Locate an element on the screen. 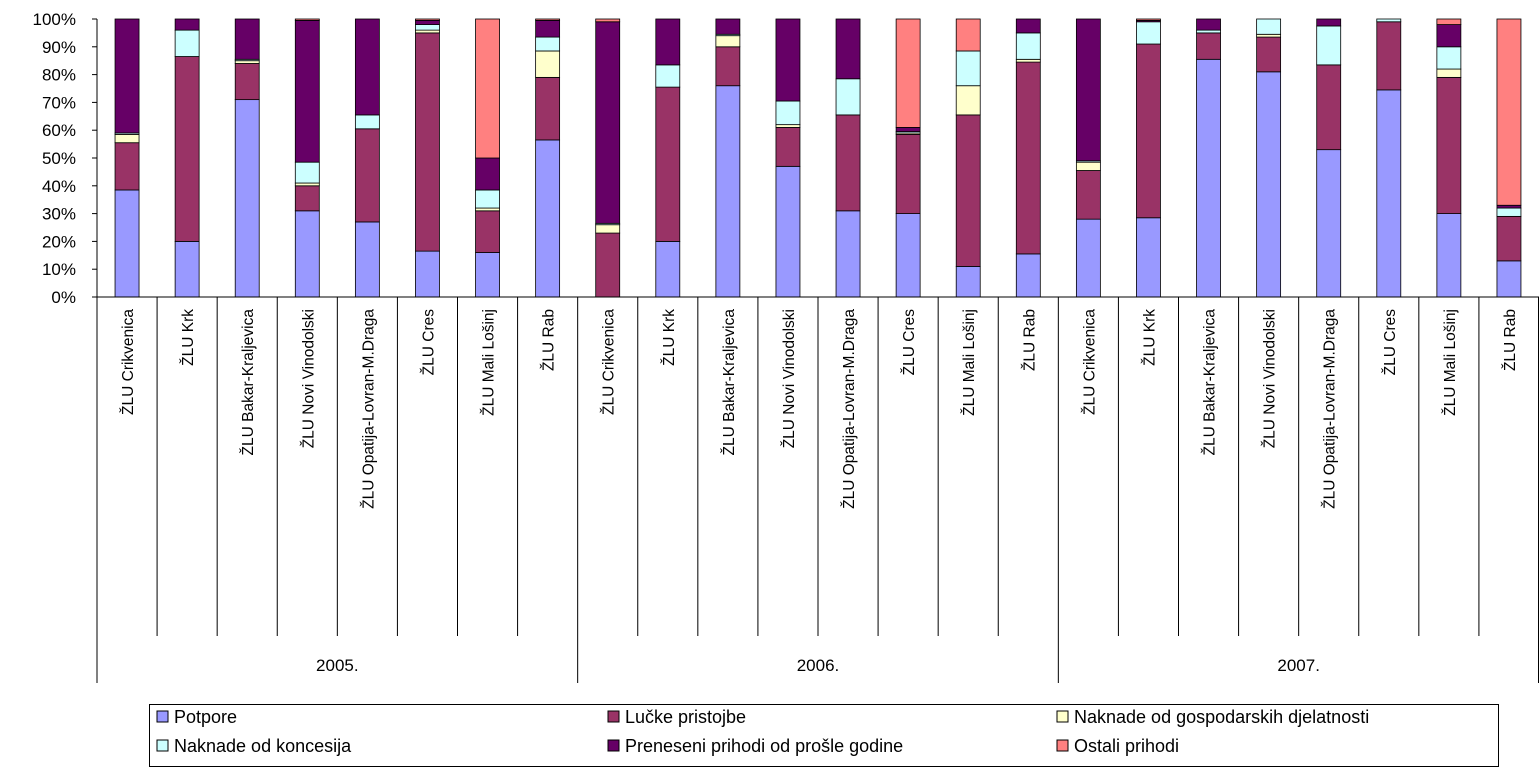  legend-label: Naknade od koncesija is located at coordinates (263, 746).